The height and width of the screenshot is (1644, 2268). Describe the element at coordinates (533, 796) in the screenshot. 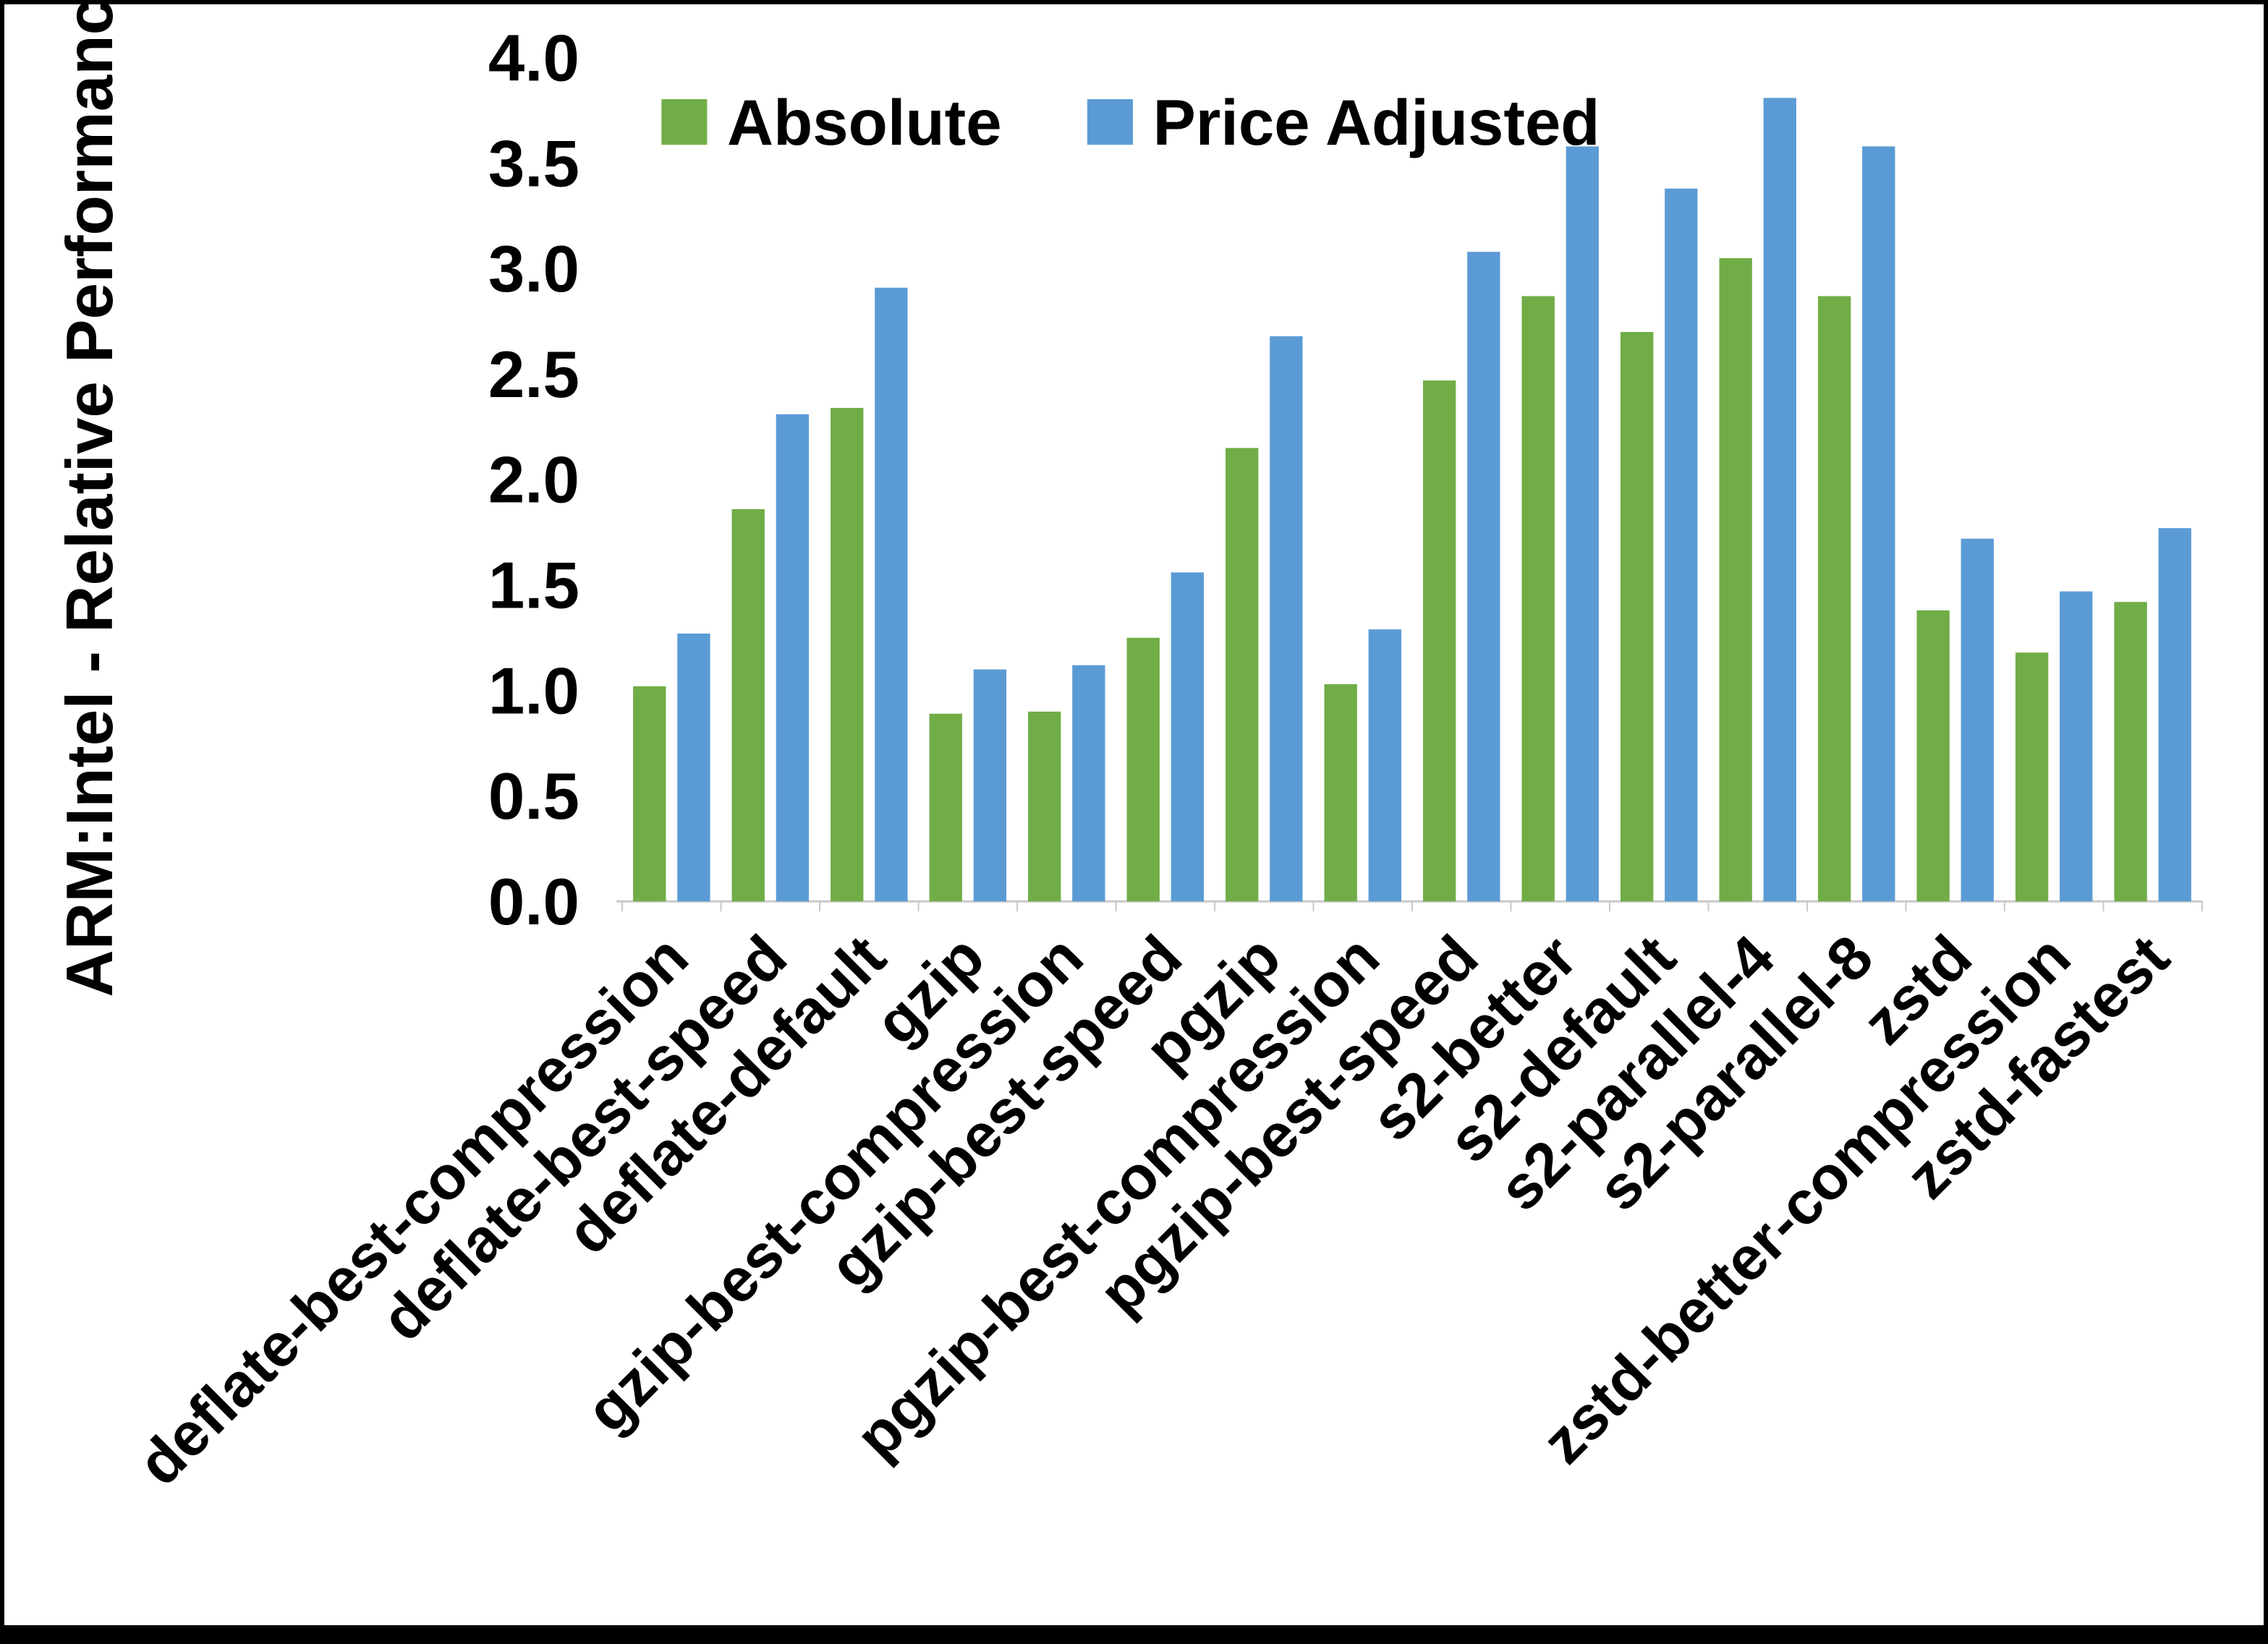

I see `y-tick-label: 0.5` at that location.